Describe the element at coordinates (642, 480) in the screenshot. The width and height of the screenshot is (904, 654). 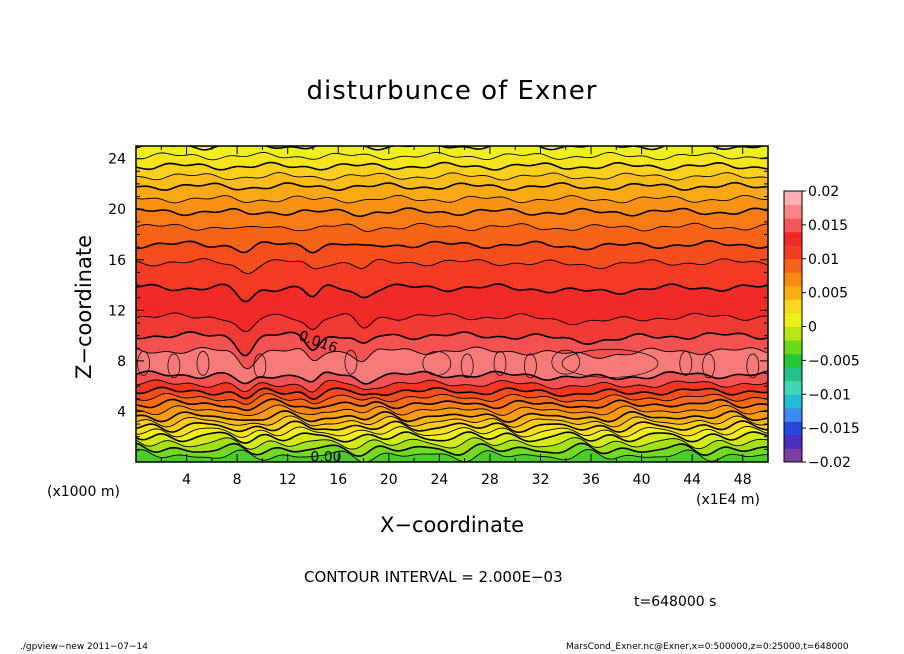
I see `x-tick-label: 40` at that location.